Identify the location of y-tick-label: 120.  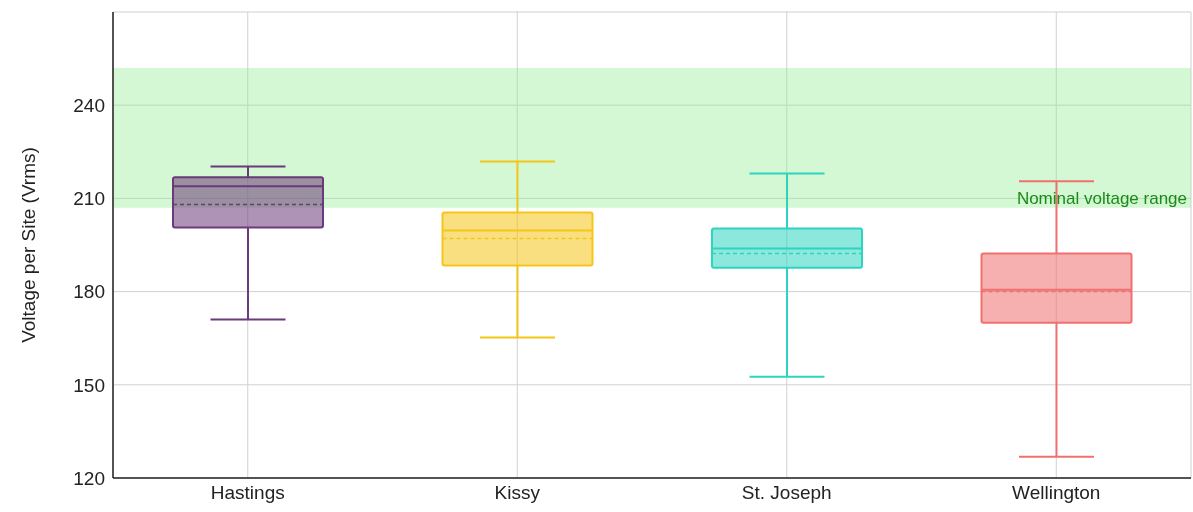
(89, 478).